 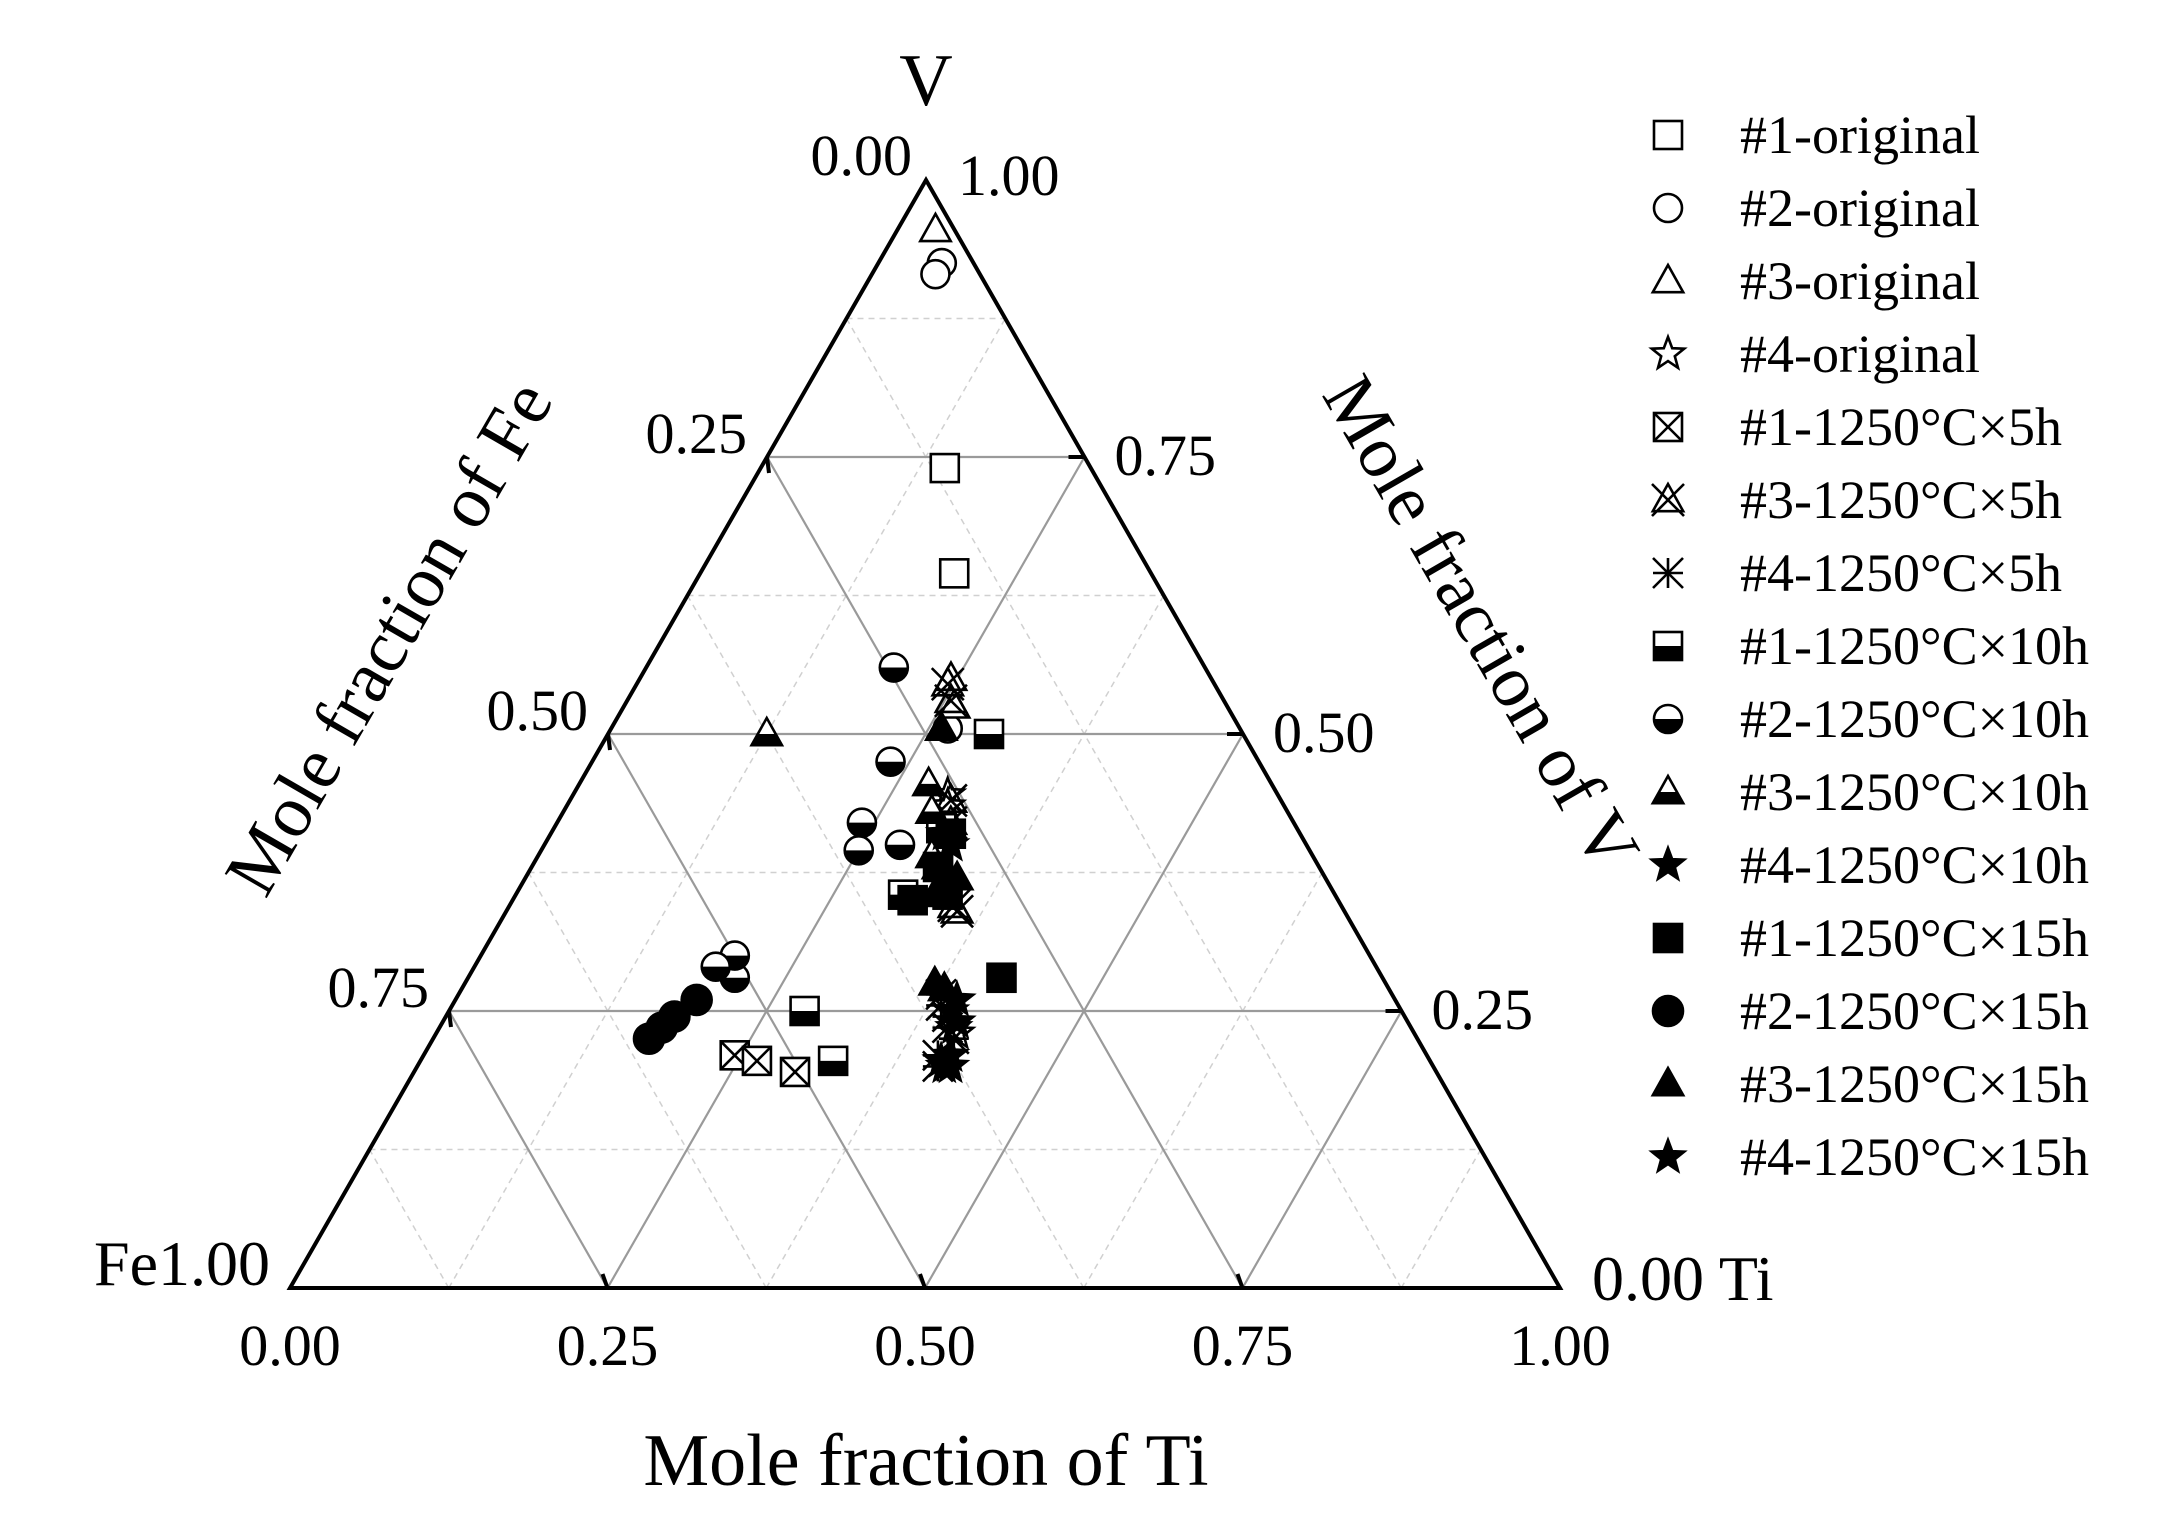 I want to click on tick-label-ti: 0.00, so click(x=290, y=1345).